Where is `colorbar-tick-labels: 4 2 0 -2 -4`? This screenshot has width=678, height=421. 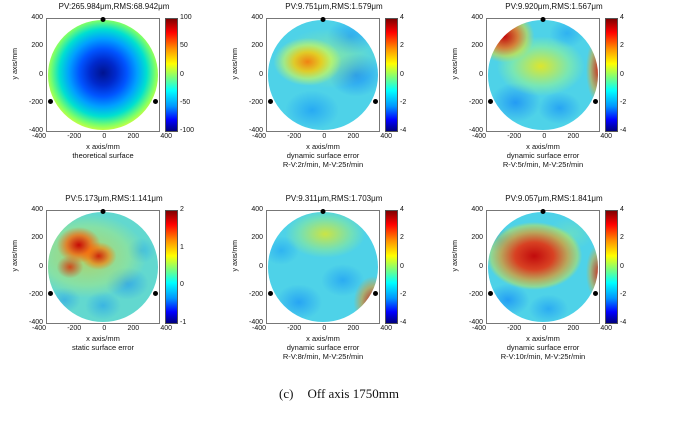 colorbar-tick-labels: 4 2 0 -2 -4 is located at coordinates (411, 74).